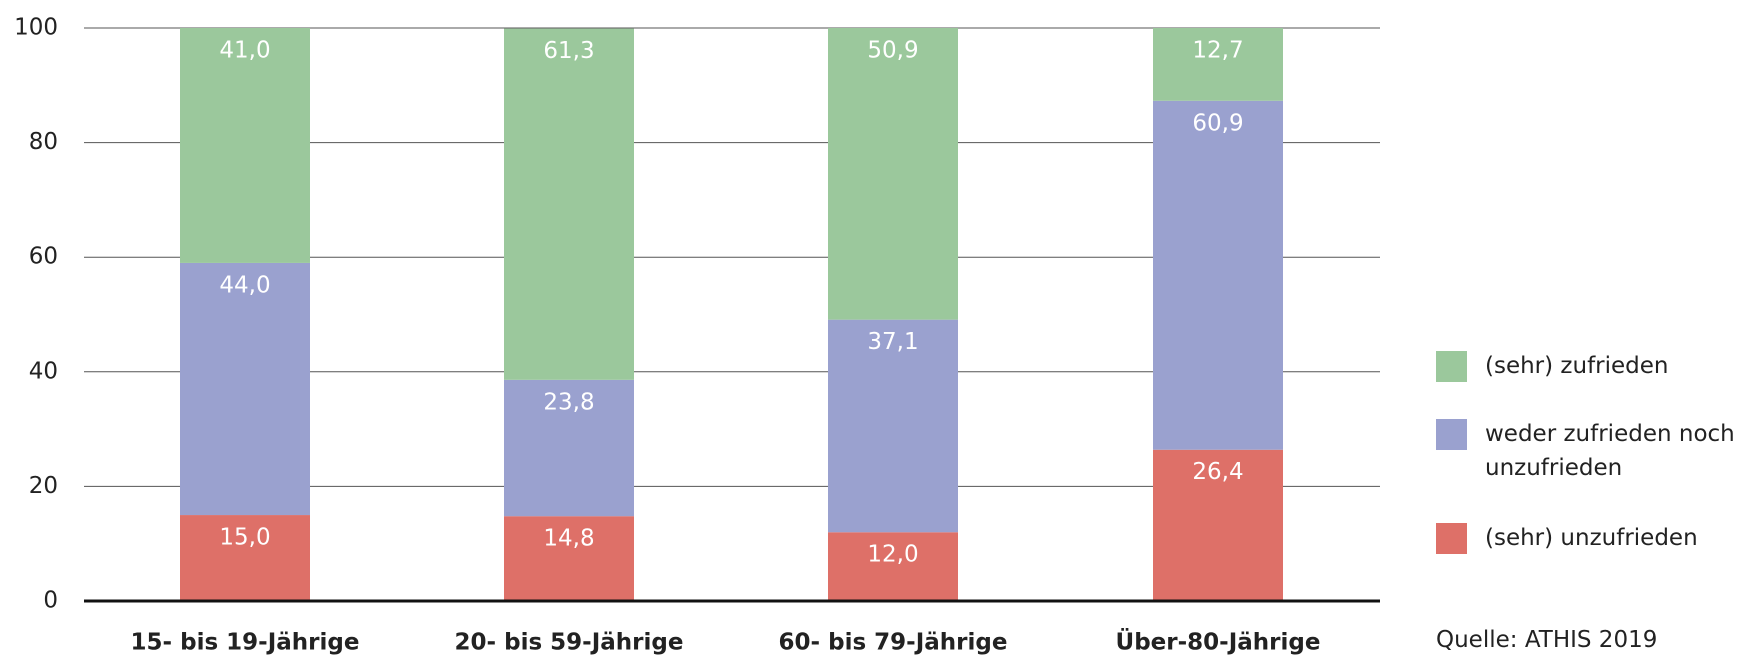 The width and height of the screenshot is (1758, 659). What do you see at coordinates (568, 402) in the screenshot?
I see `data-label: 23,8` at bounding box center [568, 402].